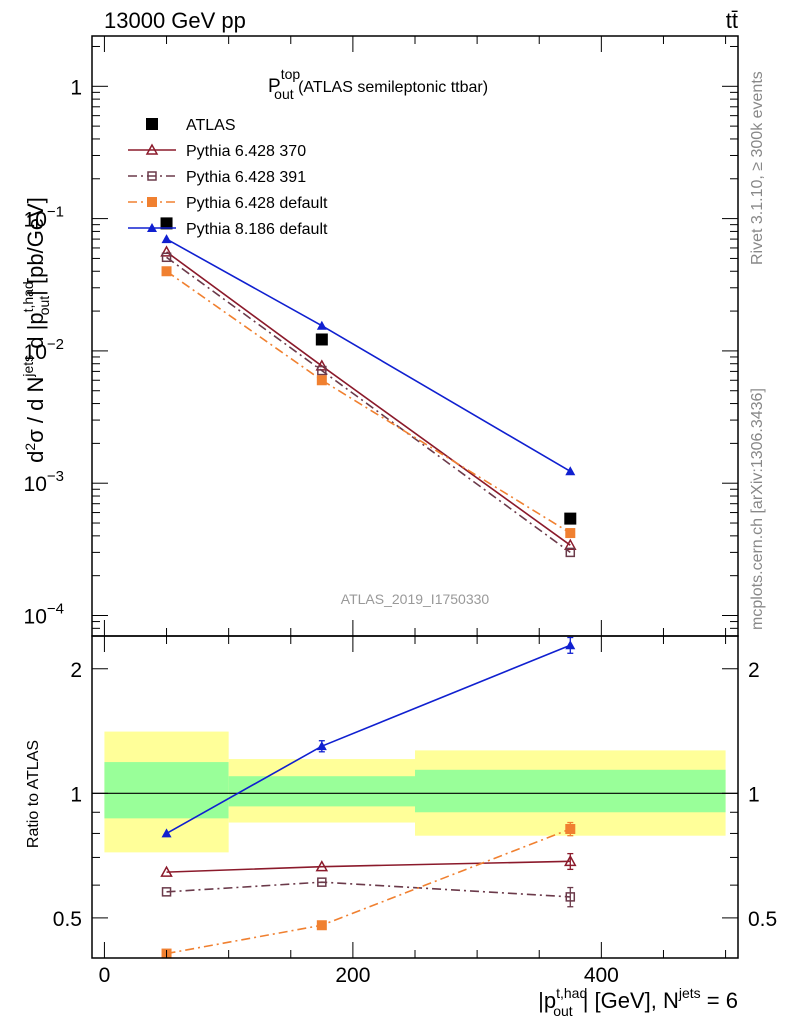 The height and width of the screenshot is (1024, 786). What do you see at coordinates (257, 229) in the screenshot?
I see `legend-label: Pythia 8.186 default` at bounding box center [257, 229].